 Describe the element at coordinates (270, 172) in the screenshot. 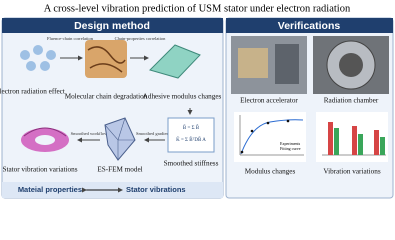

I see `item-label: Modulus changes` at that location.